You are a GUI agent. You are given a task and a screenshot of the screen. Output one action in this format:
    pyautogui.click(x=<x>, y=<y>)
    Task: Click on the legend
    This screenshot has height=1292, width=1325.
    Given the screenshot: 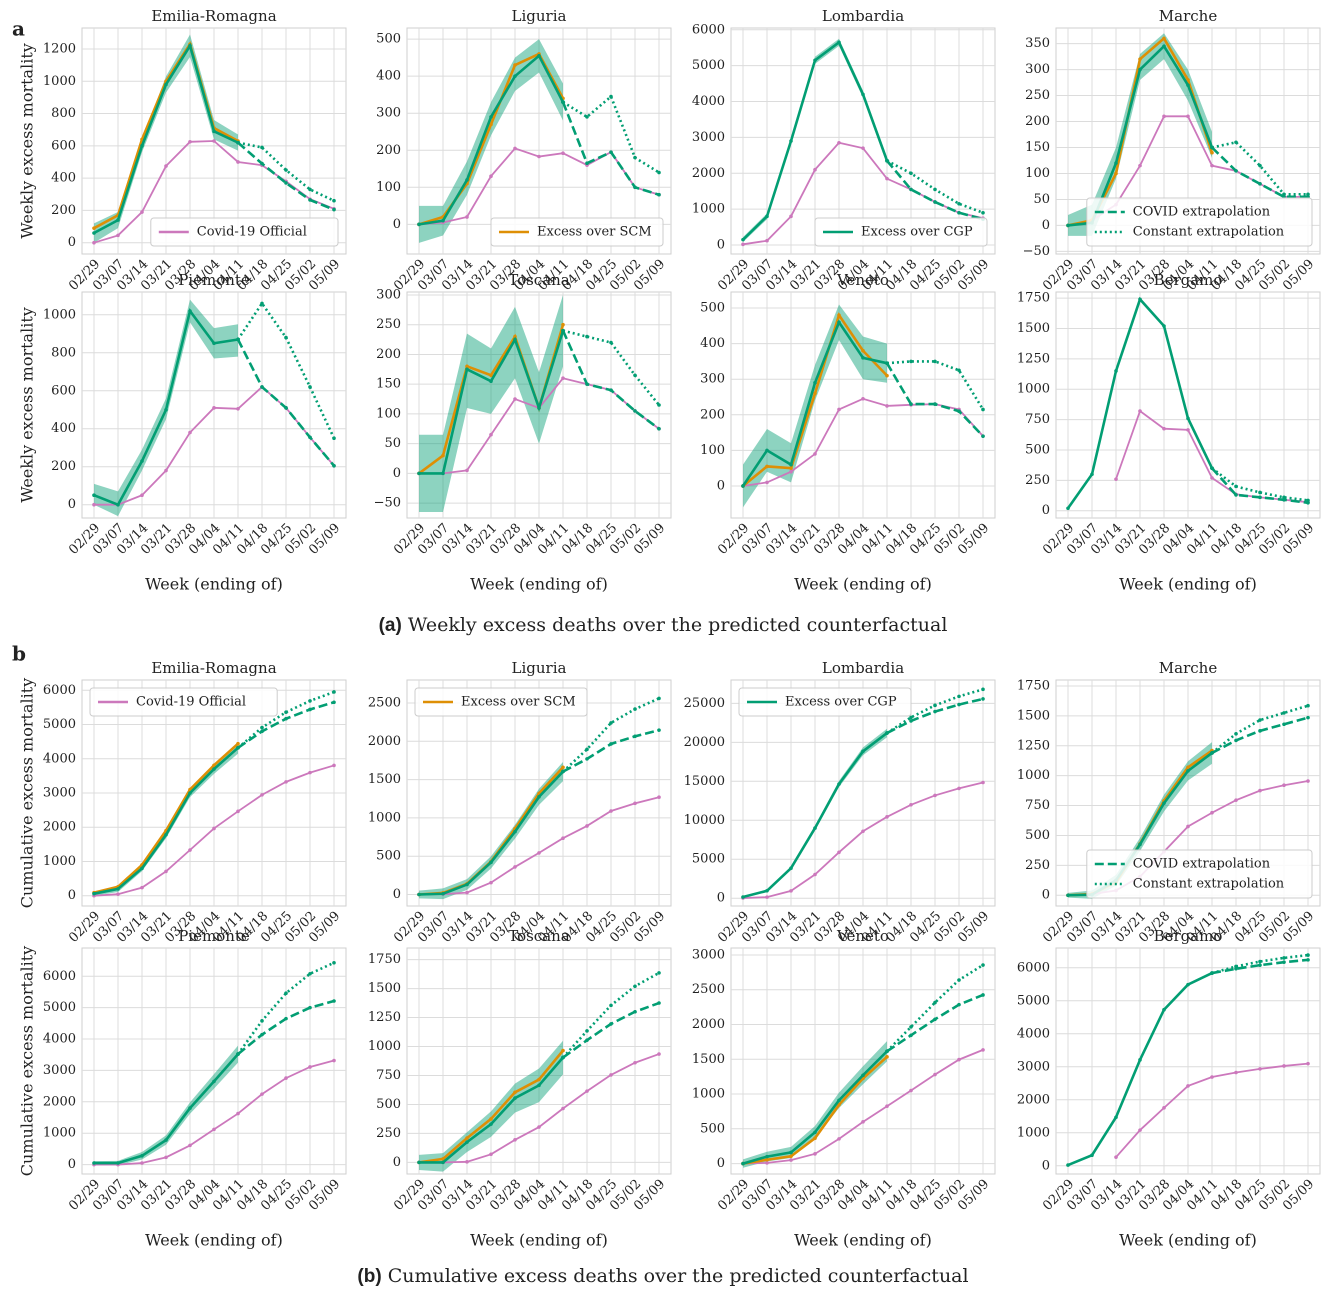 What is the action you would take?
    pyautogui.click(x=1199, y=222)
    